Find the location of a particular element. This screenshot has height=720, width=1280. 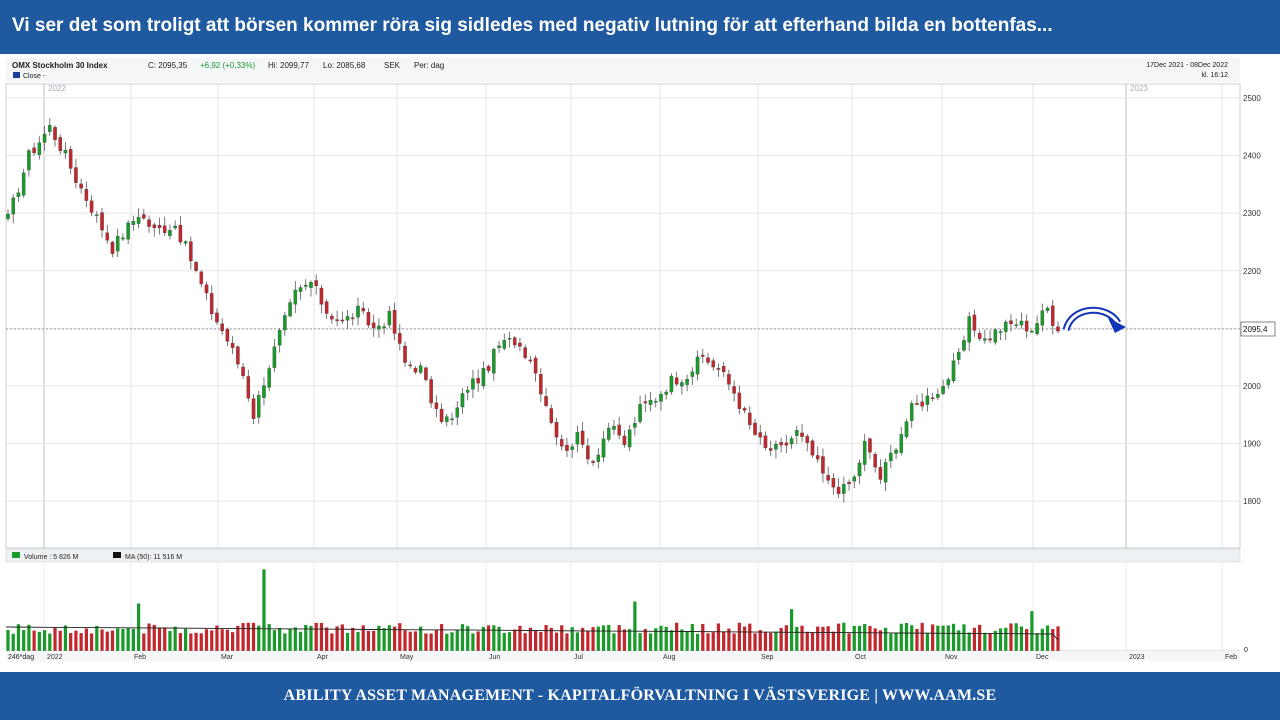

headline-banner is located at coordinates (640, 27).